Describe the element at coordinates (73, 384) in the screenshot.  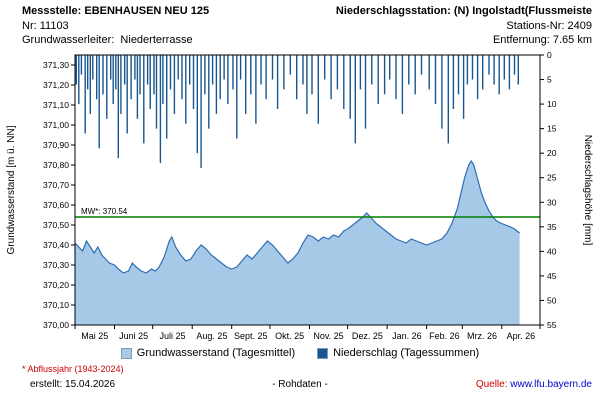
I see `erstellt-date: erstellt: 15.04.2026` at that location.